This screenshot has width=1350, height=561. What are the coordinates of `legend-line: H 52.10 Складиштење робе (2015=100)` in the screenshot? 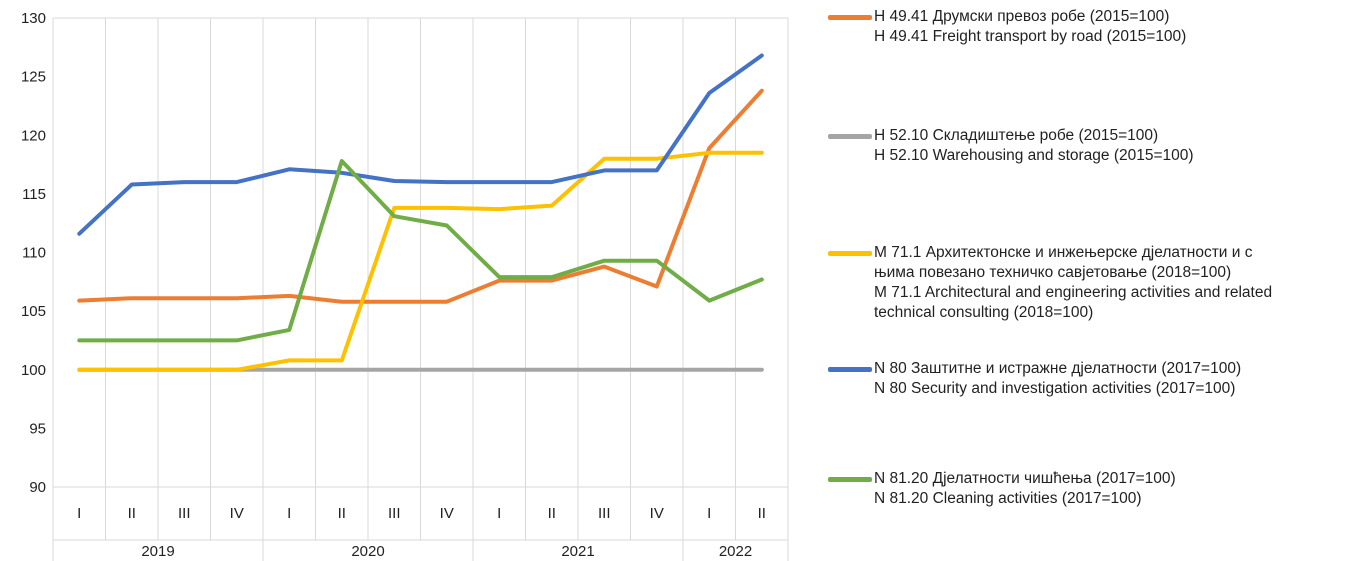 It's located at (1016, 135).